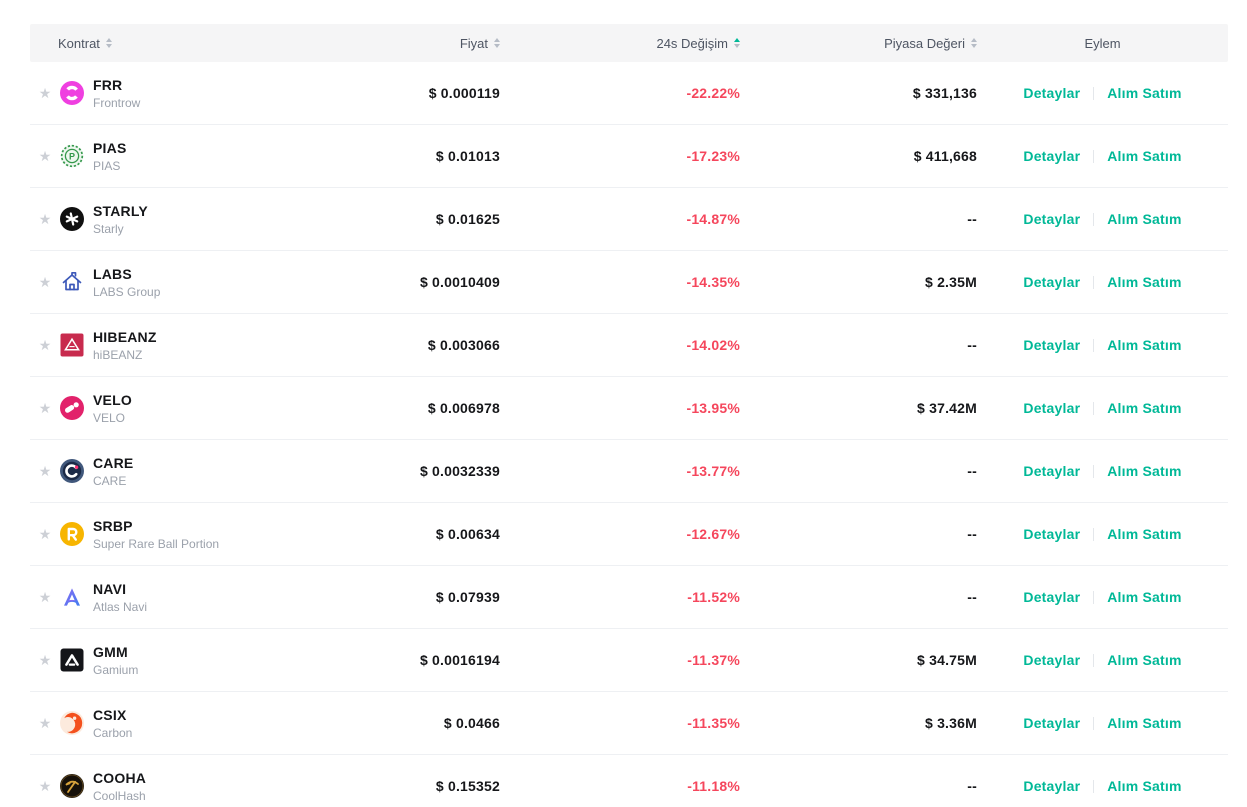 Image resolution: width=1247 pixels, height=807 pixels. What do you see at coordinates (225, 408) in the screenshot?
I see `contract-cell: VELO VELO` at bounding box center [225, 408].